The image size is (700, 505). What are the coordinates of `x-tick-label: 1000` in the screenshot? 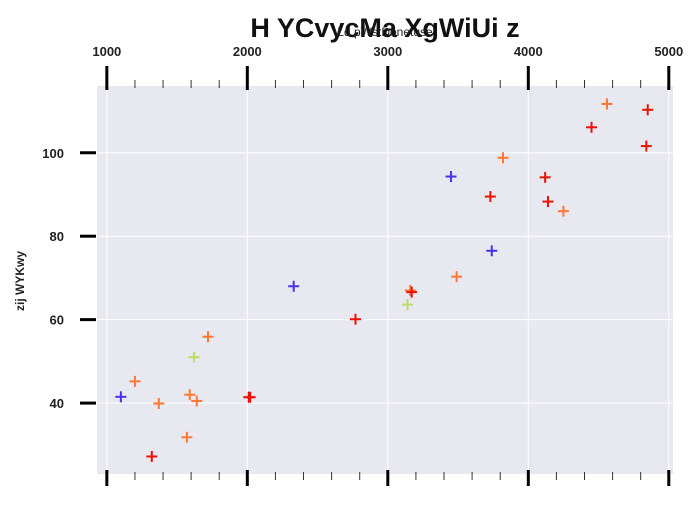 It's located at (106, 51).